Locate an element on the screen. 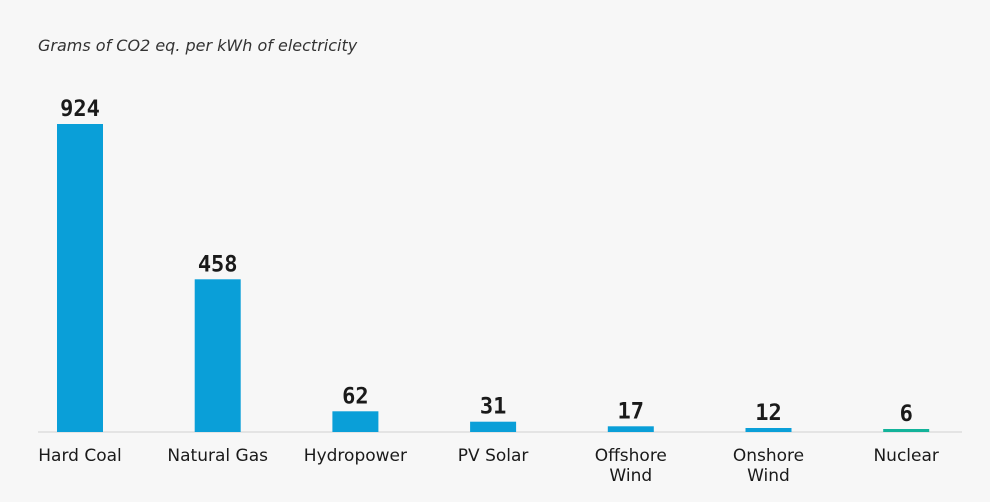  category-label: Natural Gas is located at coordinates (217, 456).